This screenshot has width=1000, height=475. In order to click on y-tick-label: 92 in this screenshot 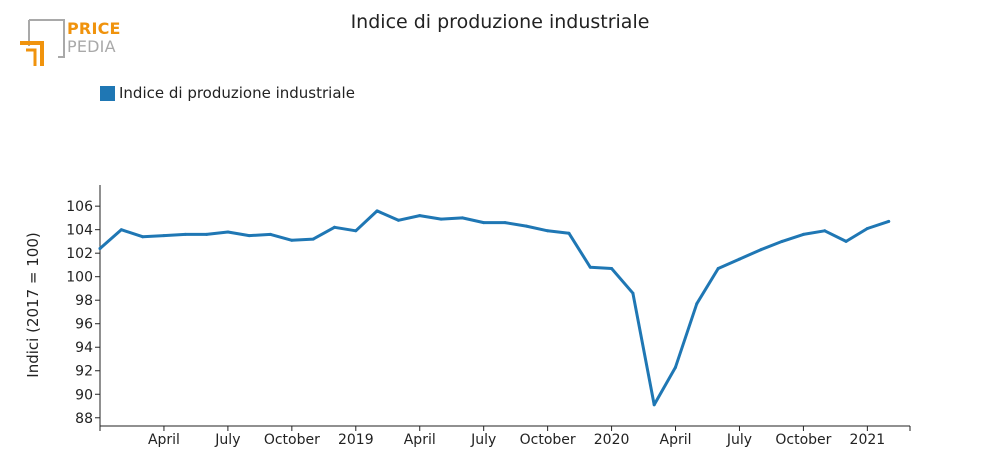, I will do `click(84, 372)`.